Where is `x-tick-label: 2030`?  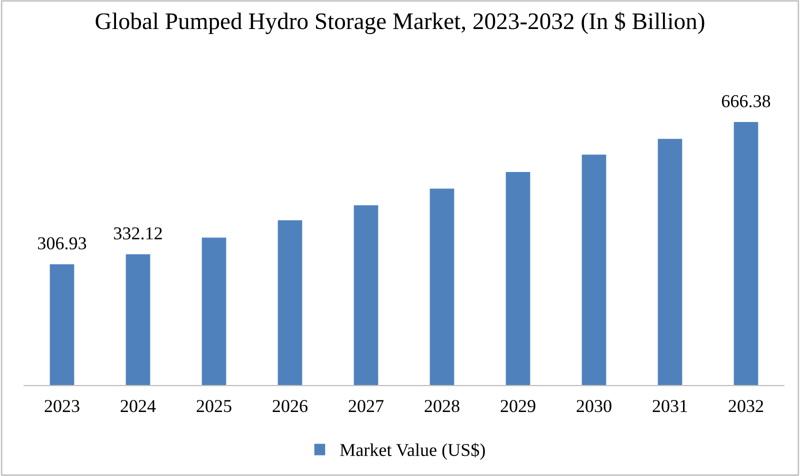 x-tick-label: 2030 is located at coordinates (594, 406).